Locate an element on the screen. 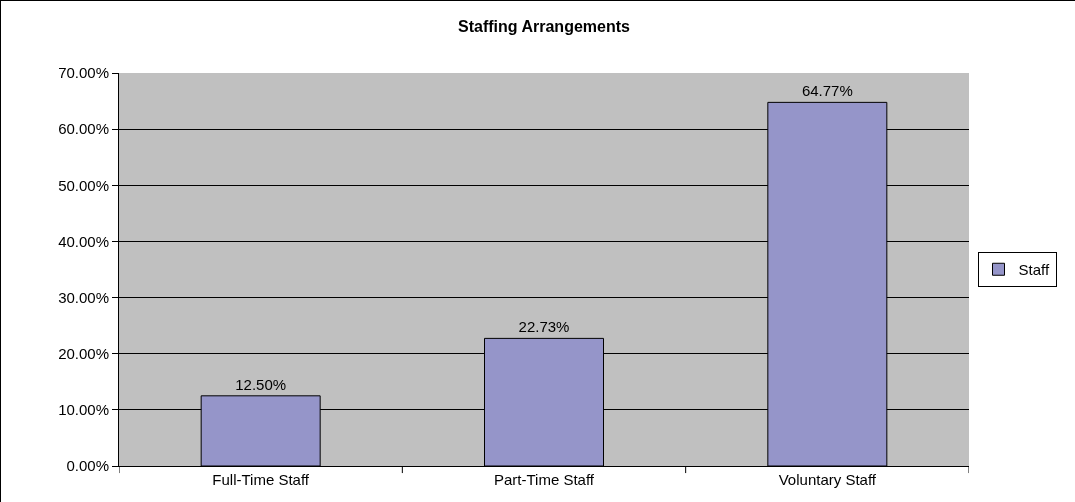 The image size is (1075, 502). y-tick-label: 70.00% is located at coordinates (83, 73).